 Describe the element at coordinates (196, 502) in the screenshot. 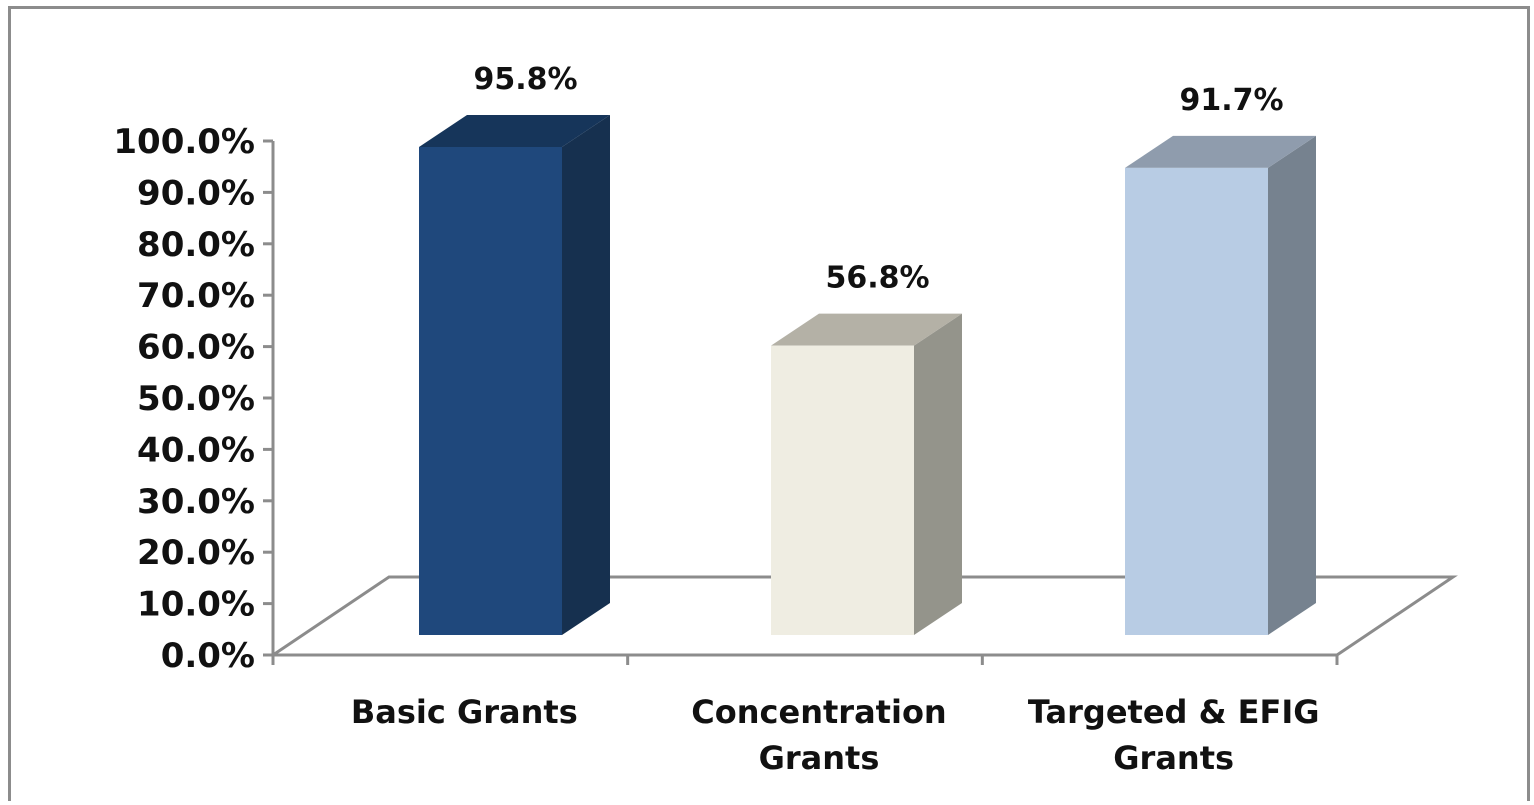

I see `y-tick-label: 30.0%` at that location.